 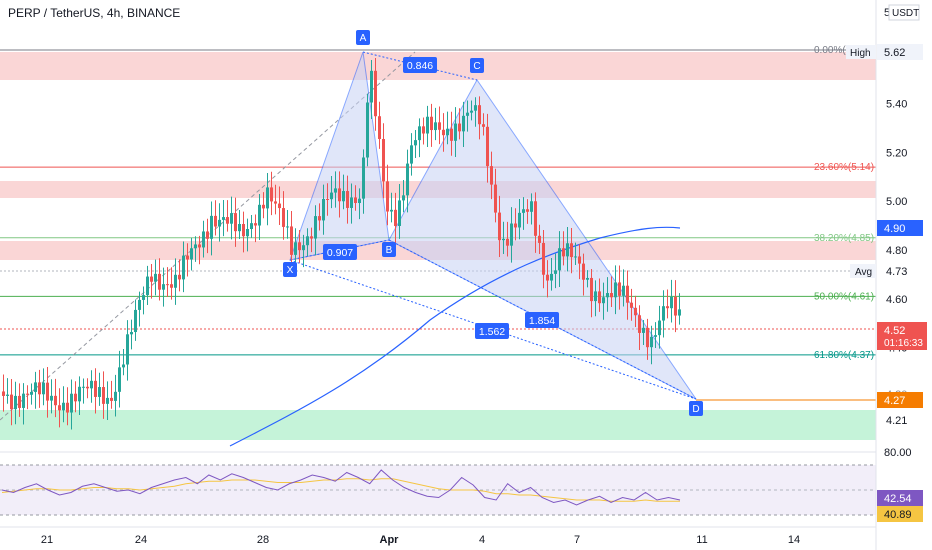 I want to click on pattern-point-b-label: B, so click(x=389, y=250).